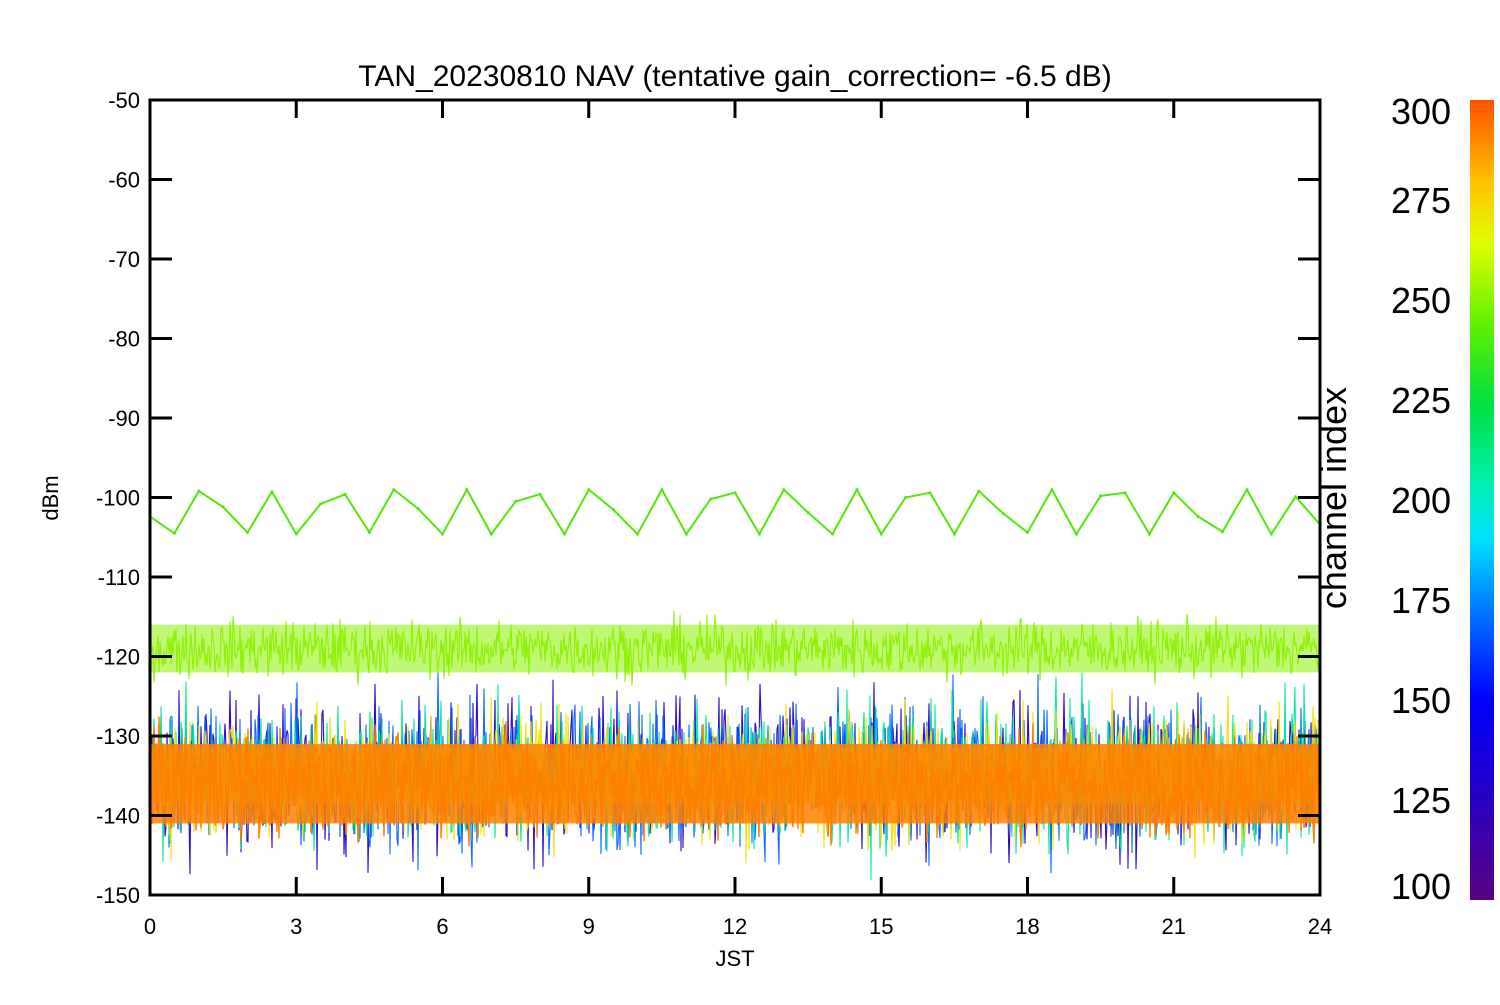 This screenshot has width=1500, height=1005. What do you see at coordinates (150, 926) in the screenshot?
I see `x-tick-label: 0` at bounding box center [150, 926].